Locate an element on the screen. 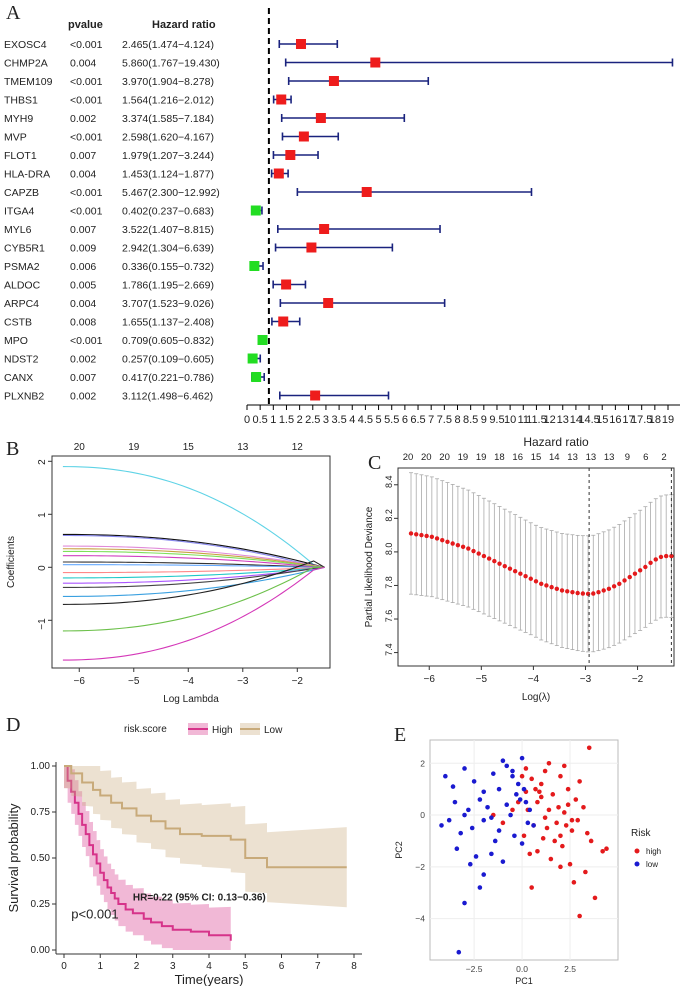 This screenshot has width=685, height=986. y-tick-label: 0 is located at coordinates (422, 815).